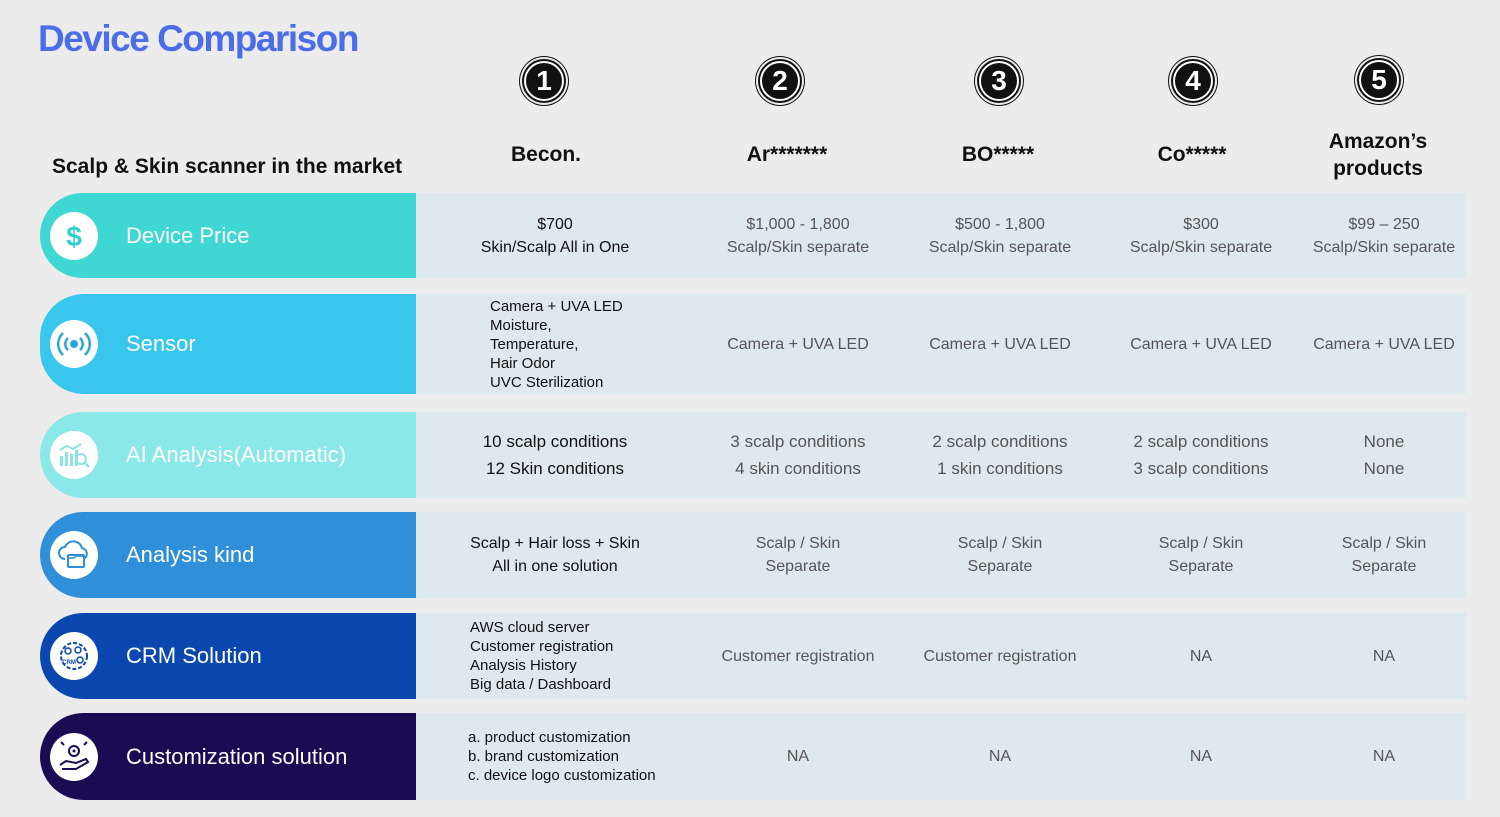 This screenshot has width=1500, height=817. I want to click on row-label: AI Analysis(Automatic), so click(236, 454).